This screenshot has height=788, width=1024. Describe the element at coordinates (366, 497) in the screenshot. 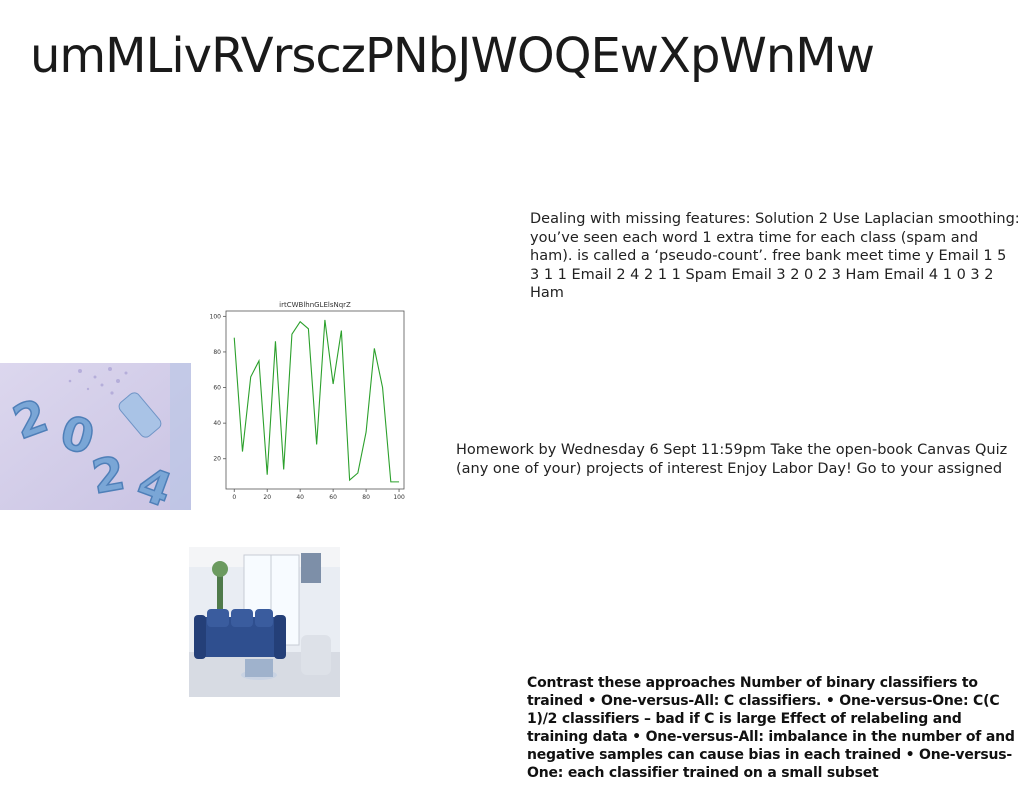

I see `x-tick-label: 80` at that location.